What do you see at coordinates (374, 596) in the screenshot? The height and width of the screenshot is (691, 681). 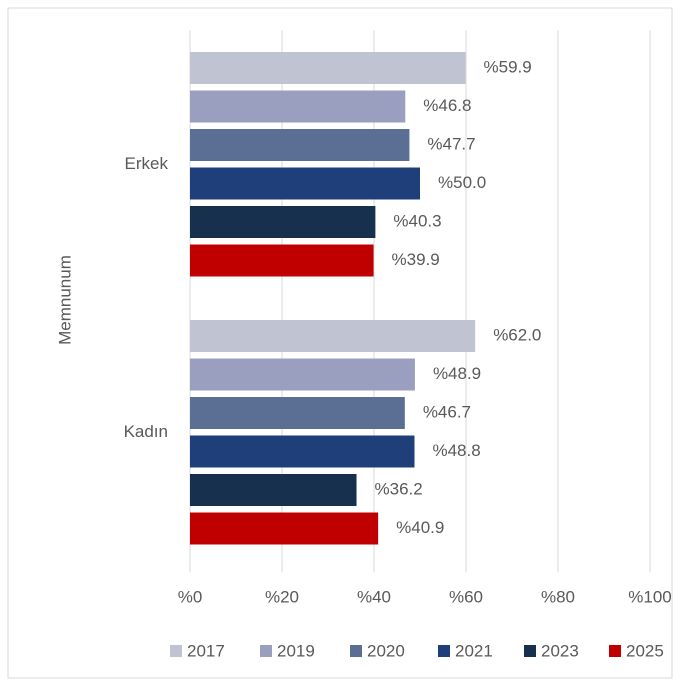 I see `x-tick-label: %40` at bounding box center [374, 596].